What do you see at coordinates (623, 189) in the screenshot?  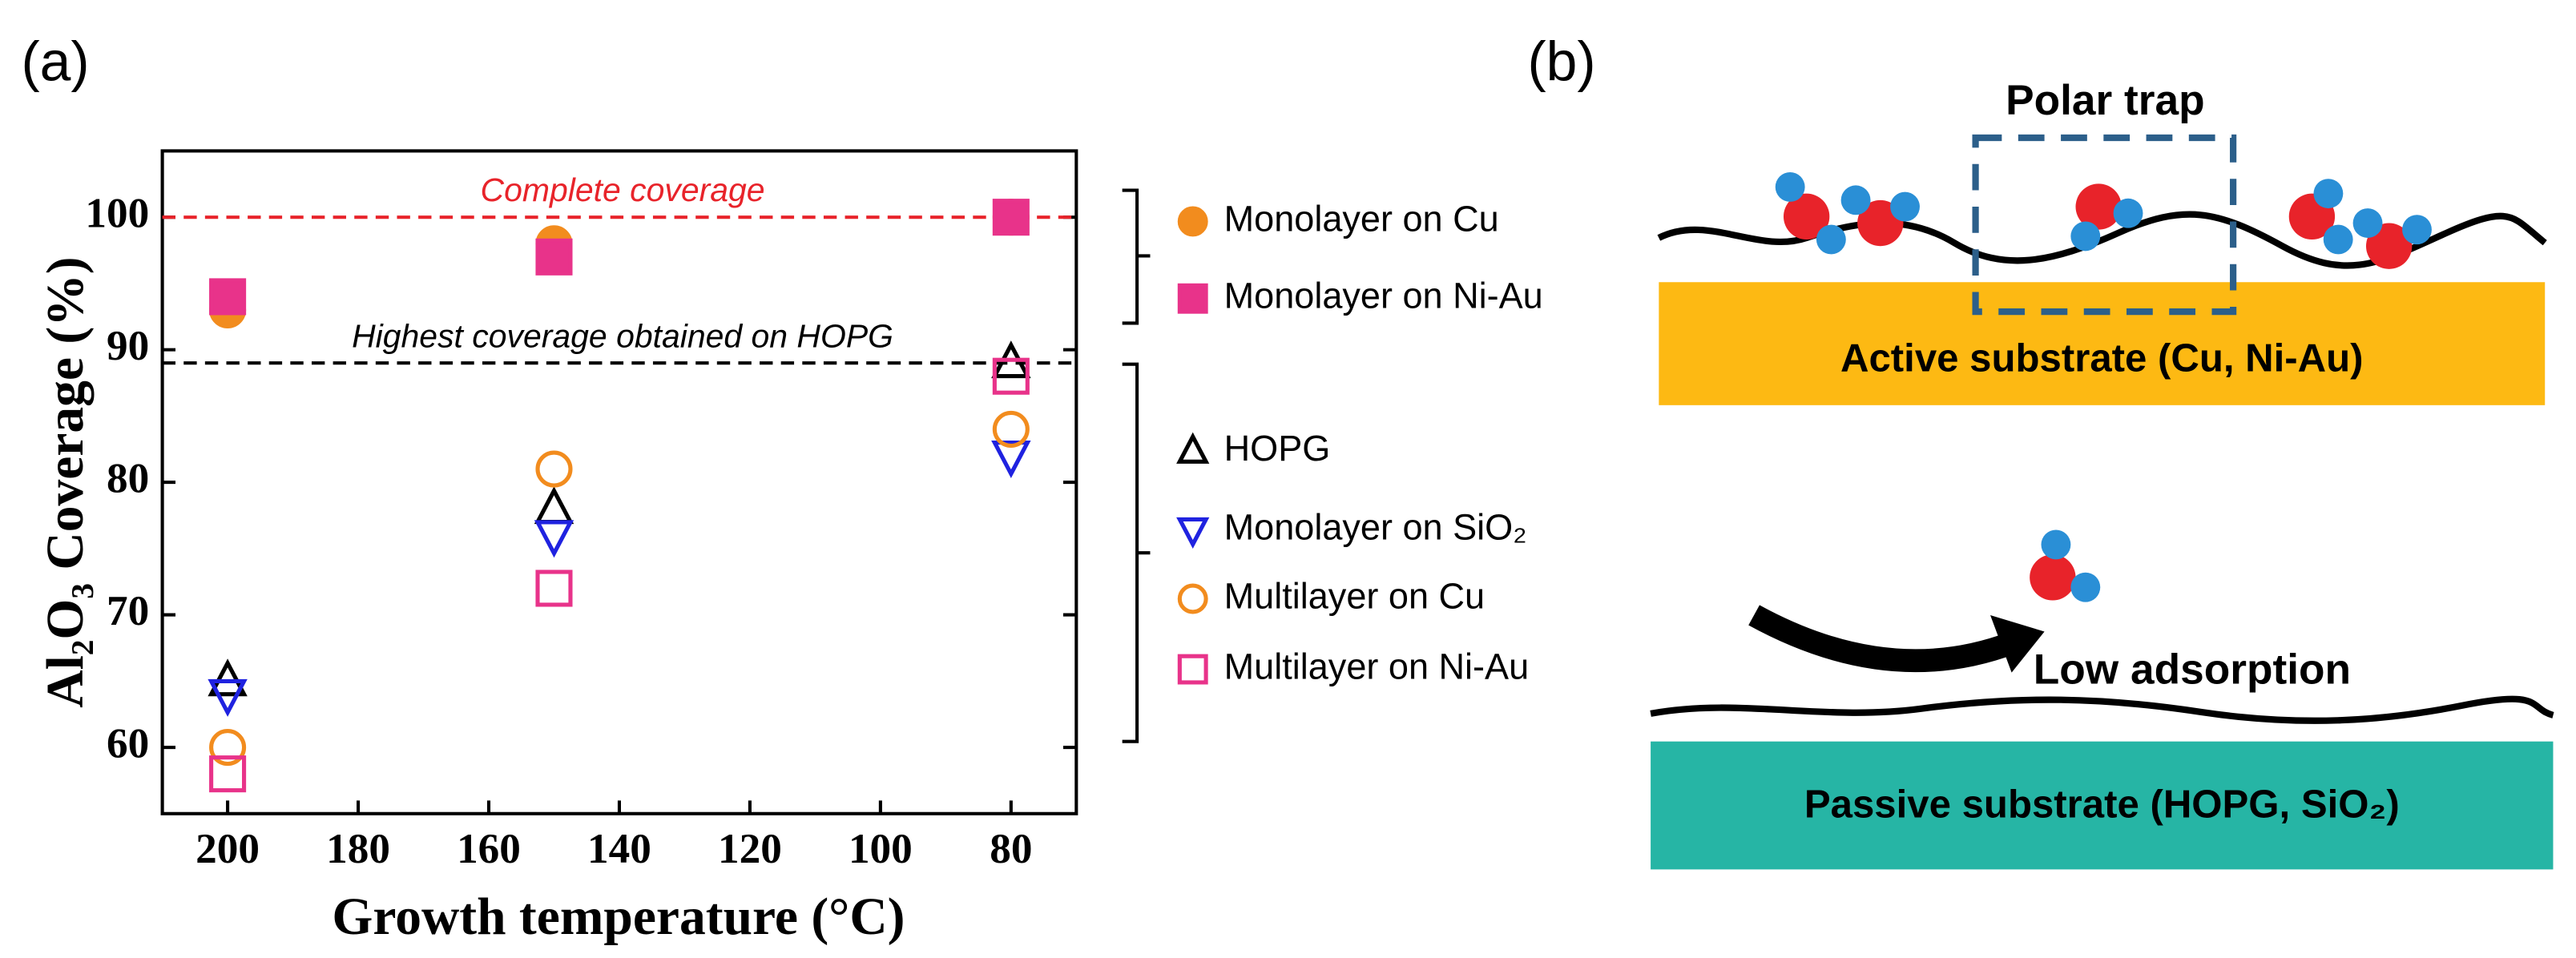 I see `reference-label: Complete coverage` at bounding box center [623, 189].